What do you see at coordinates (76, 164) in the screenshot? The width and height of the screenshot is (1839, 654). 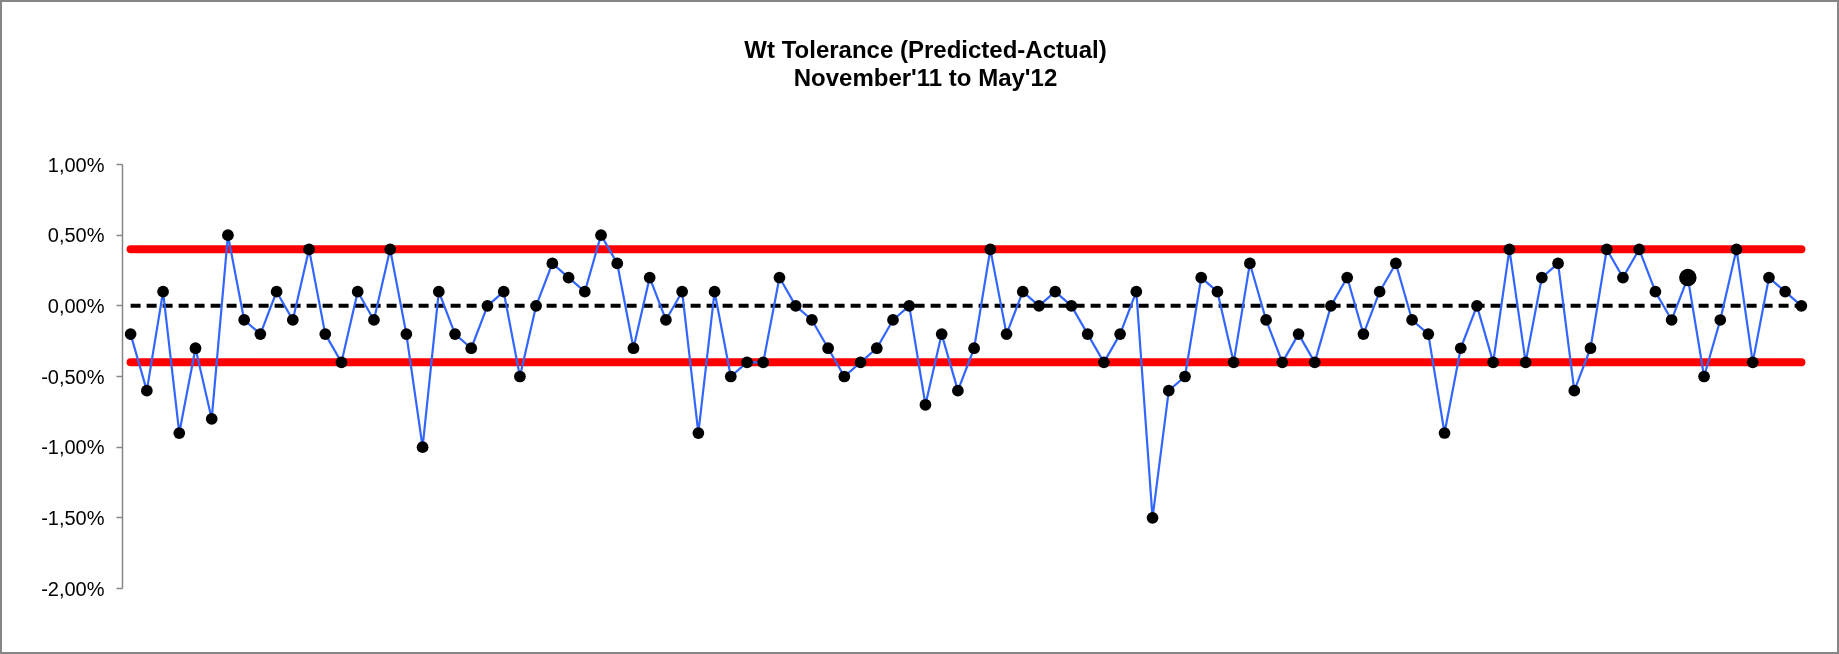 I see `y-tick-label: 1,00%` at bounding box center [76, 164].